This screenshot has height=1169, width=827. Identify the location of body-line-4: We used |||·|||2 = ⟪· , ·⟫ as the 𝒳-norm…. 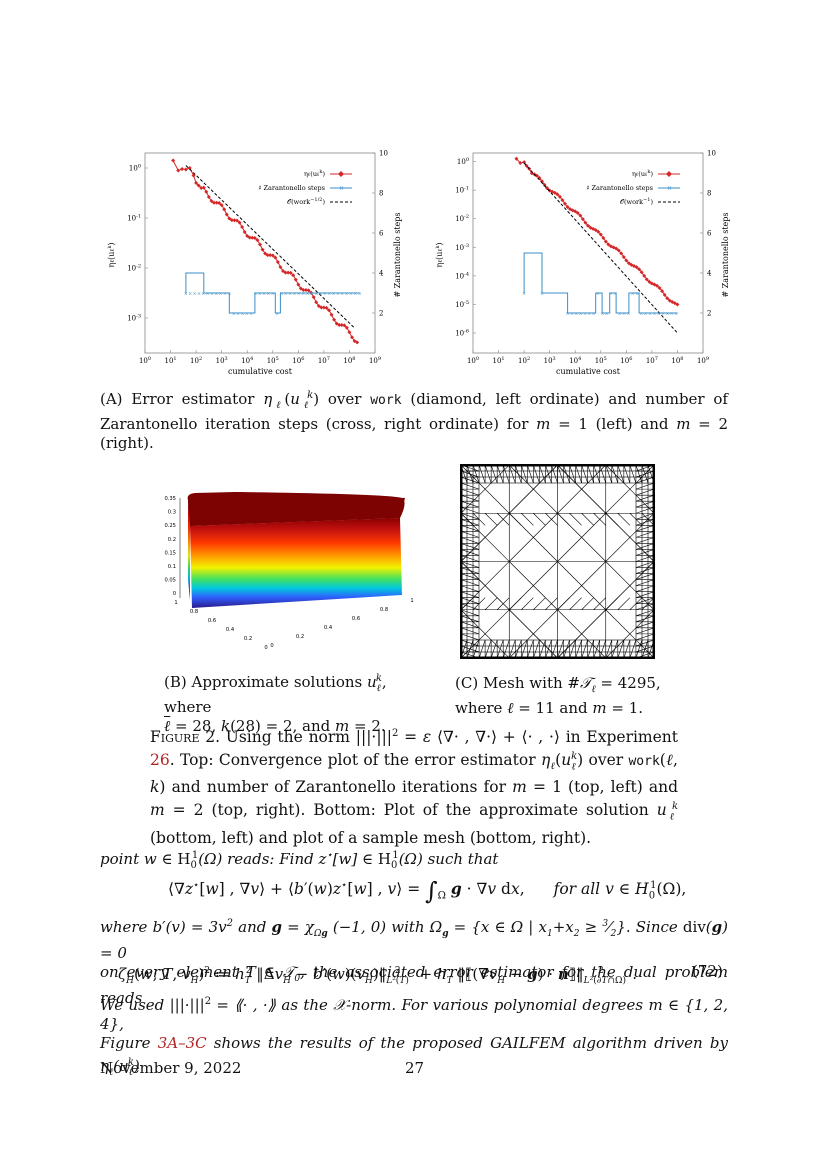
(414, 1037).